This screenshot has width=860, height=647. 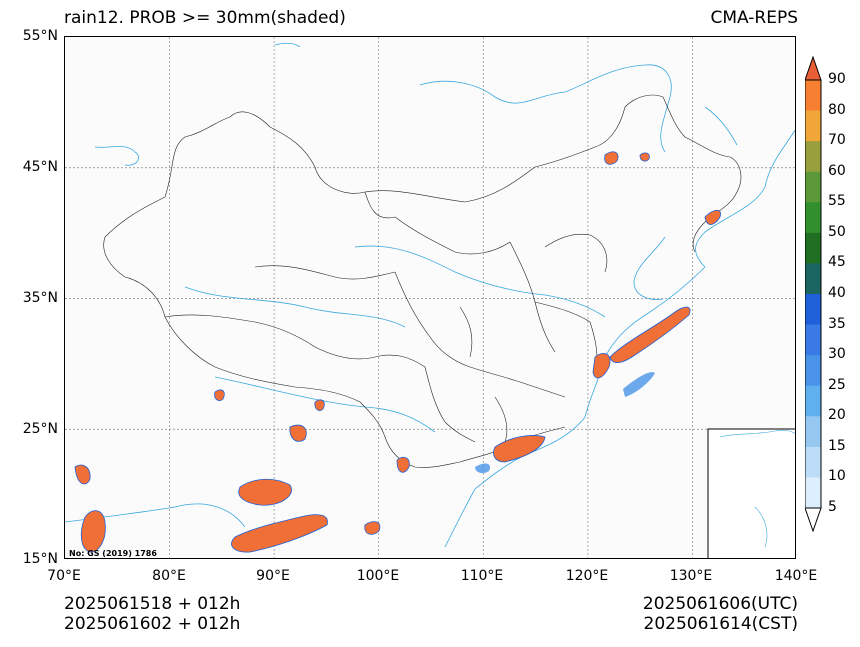 What do you see at coordinates (40, 298) in the screenshot?
I see `lat-tick-35: 35°N` at bounding box center [40, 298].